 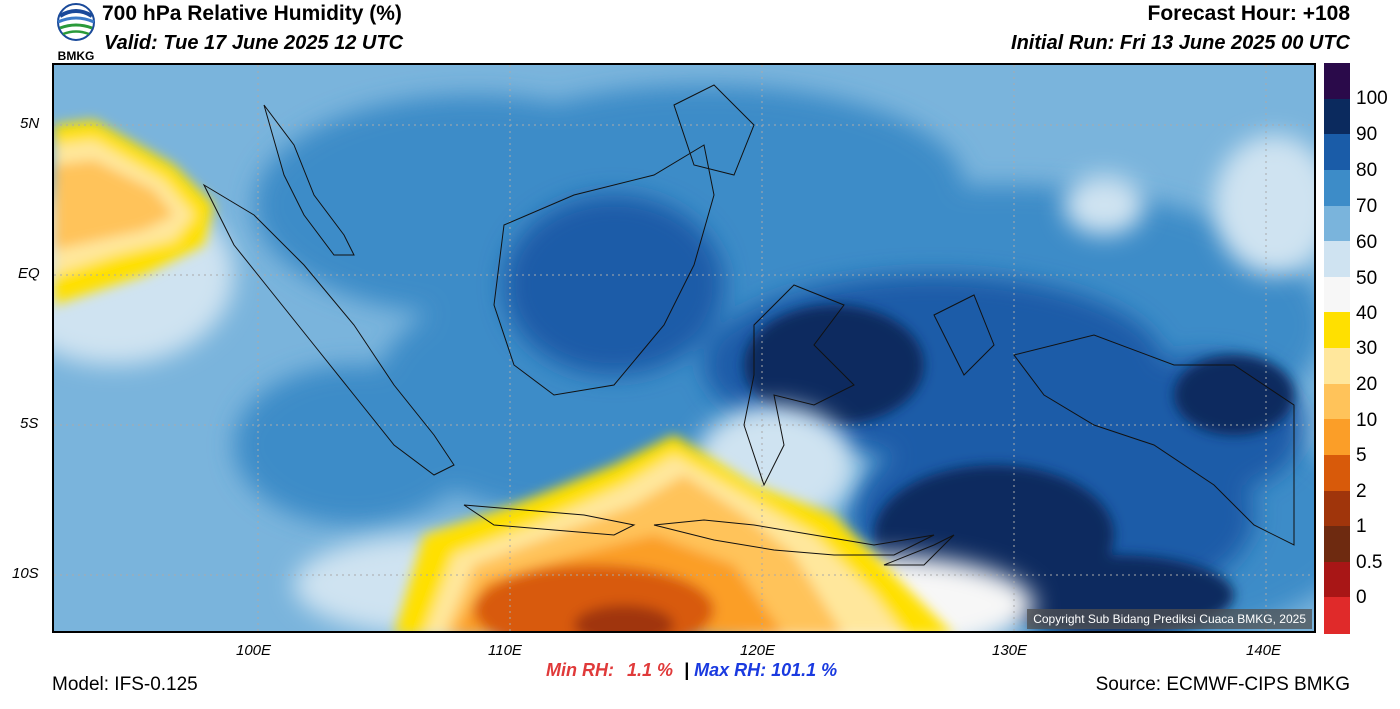 I want to click on colorbar-label: 5, so click(x=1361, y=455).